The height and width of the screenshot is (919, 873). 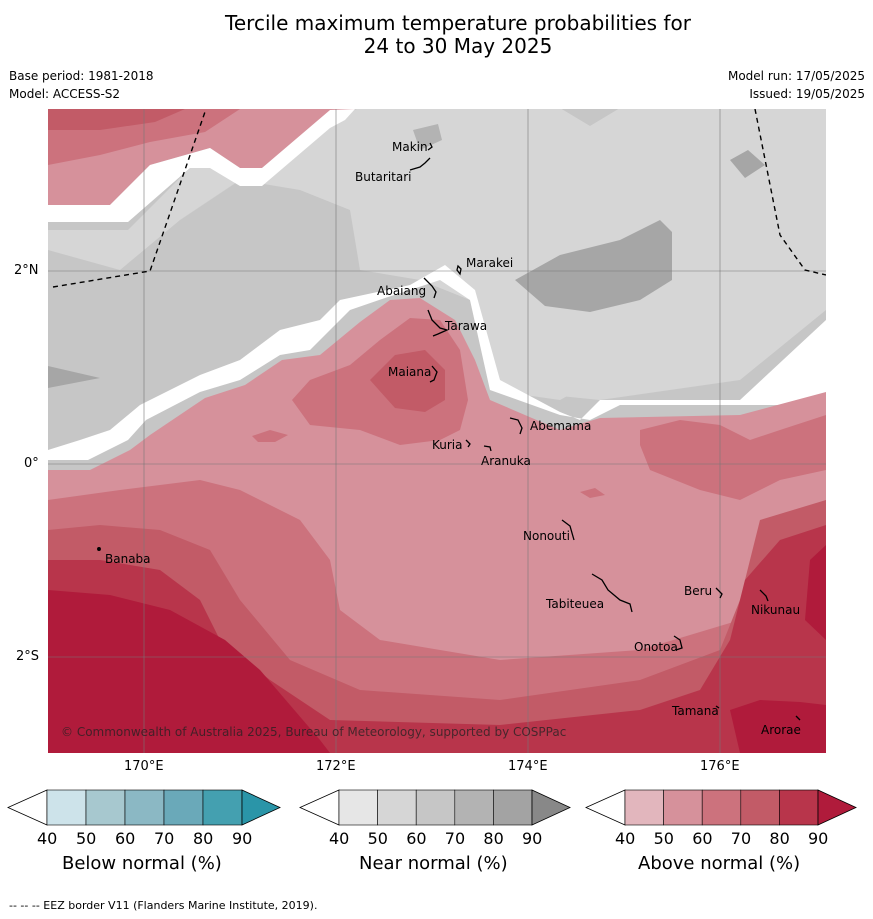 What do you see at coordinates (698, 591) in the screenshot?
I see `label-beru: Beru` at bounding box center [698, 591].